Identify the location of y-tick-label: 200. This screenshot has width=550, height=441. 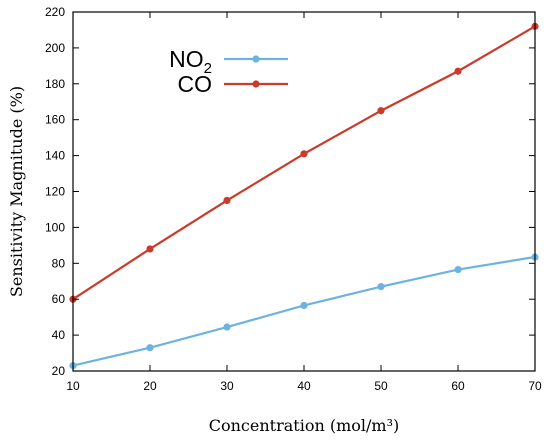
(55, 48).